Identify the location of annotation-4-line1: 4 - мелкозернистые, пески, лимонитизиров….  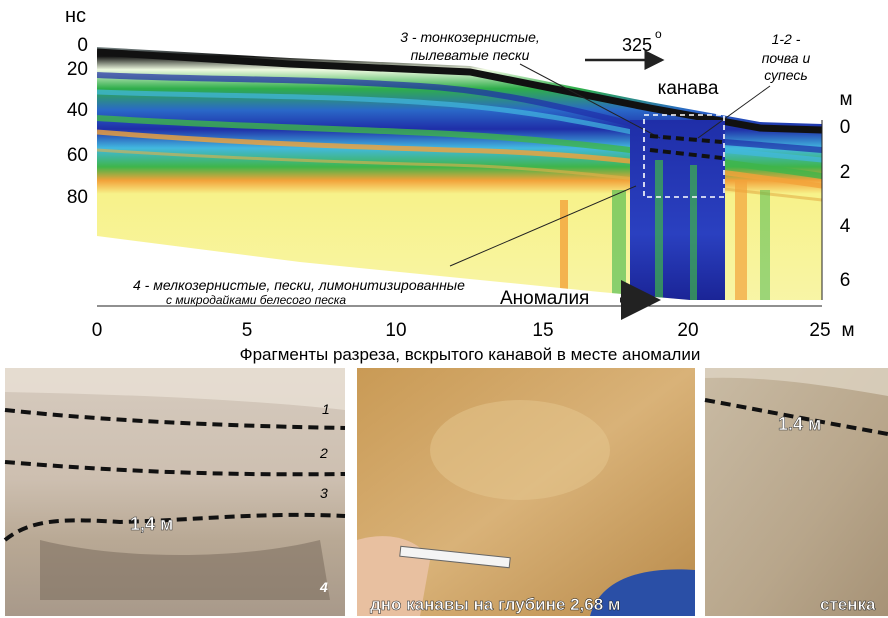
(299, 285).